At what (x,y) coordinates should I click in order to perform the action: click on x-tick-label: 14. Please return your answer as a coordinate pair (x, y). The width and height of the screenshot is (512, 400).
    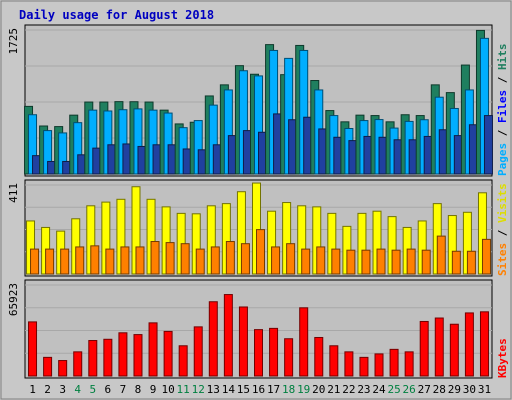
    Looking at the image, I should click on (229, 389).